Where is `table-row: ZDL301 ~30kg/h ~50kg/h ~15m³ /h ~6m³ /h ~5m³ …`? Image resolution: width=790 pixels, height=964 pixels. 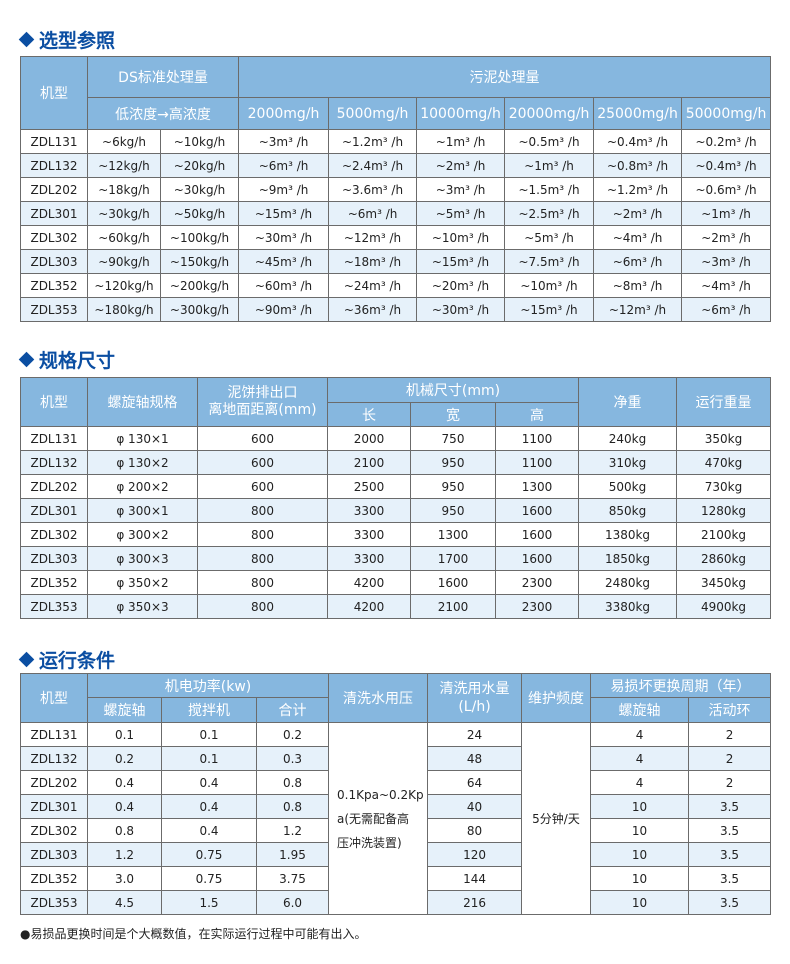 table-row: ZDL301 ~30kg/h ~50kg/h ~15m³ /h ~6m³ /h ~5m³ … is located at coordinates (396, 213).